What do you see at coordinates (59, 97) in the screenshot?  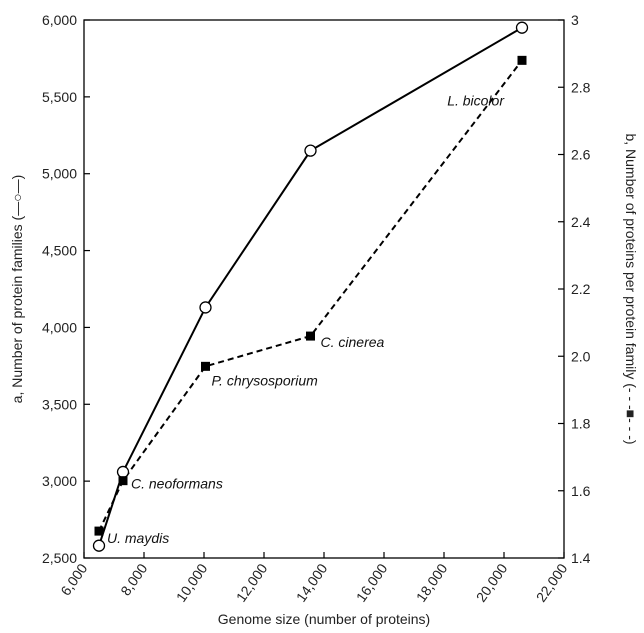 I see `left-y-tick-label: 5,500` at bounding box center [59, 97].